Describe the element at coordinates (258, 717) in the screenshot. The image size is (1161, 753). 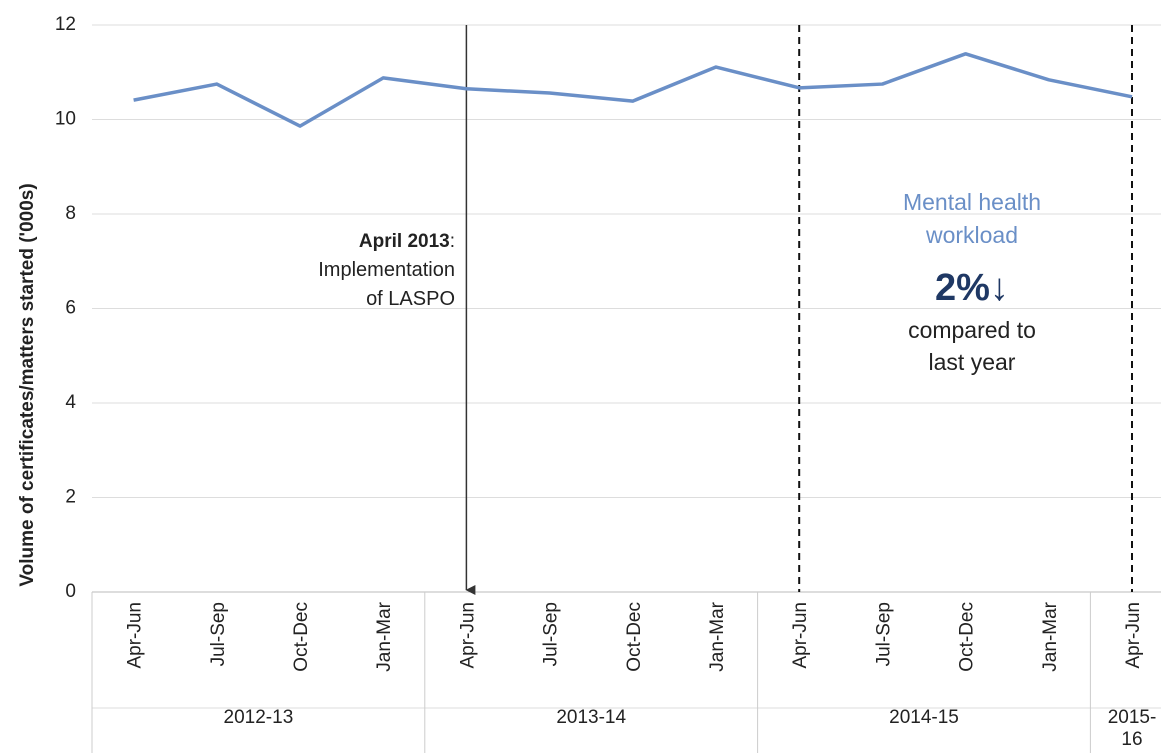
I see `group-label: 2012-13` at that location.